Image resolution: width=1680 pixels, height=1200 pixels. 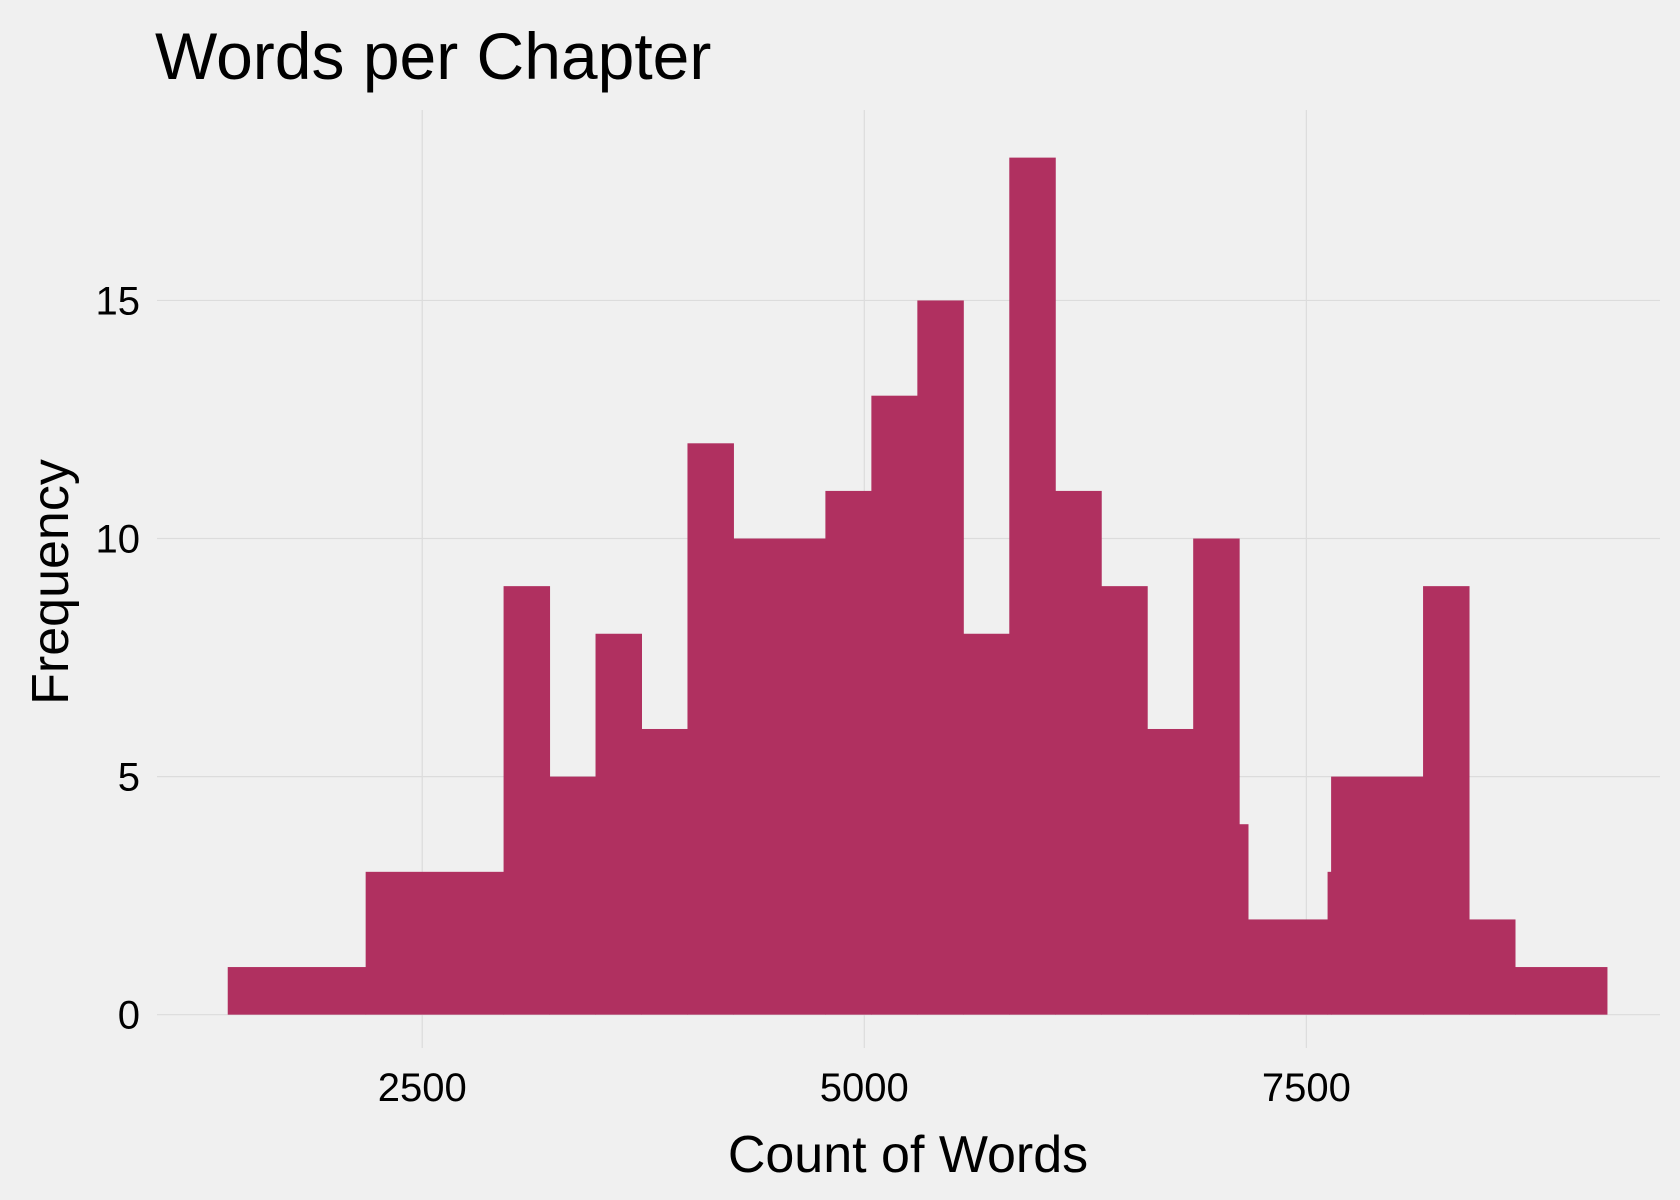 I want to click on y-tick-label: 5, so click(x=129, y=778).